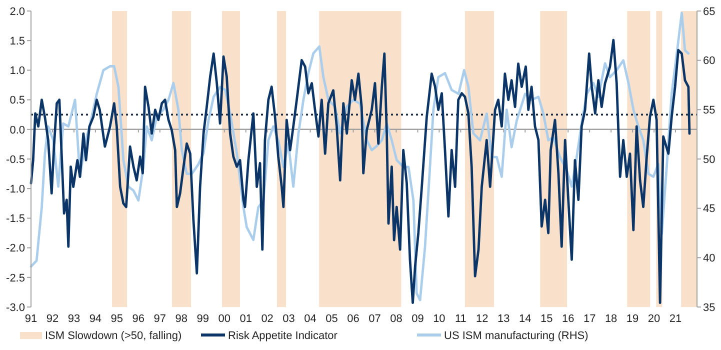 Image resolution: width=721 pixels, height=350 pixels. What do you see at coordinates (589, 319) in the screenshot?
I see `x-tick-label: 17` at bounding box center [589, 319].